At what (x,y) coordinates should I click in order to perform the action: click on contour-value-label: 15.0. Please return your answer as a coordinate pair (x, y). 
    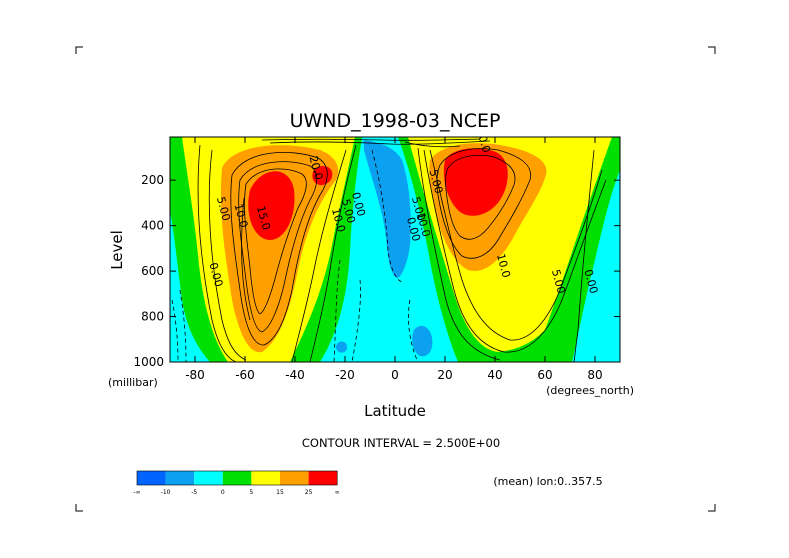
    Looking at the image, I should click on (263, 217).